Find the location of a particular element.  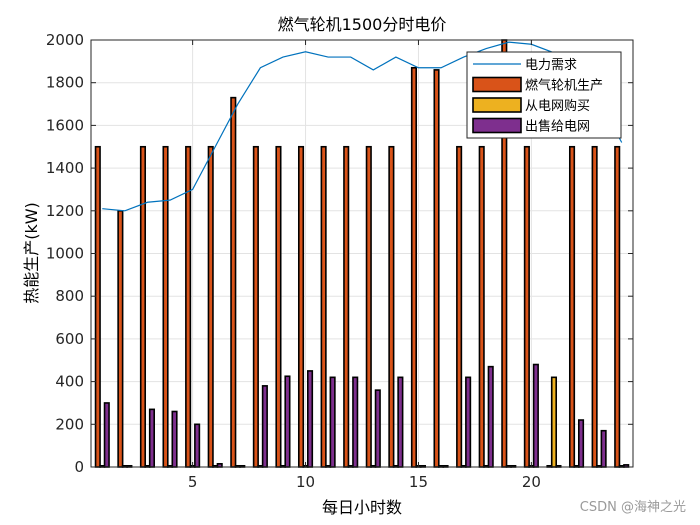

y-tick-label: 1600 is located at coordinates (65, 125).